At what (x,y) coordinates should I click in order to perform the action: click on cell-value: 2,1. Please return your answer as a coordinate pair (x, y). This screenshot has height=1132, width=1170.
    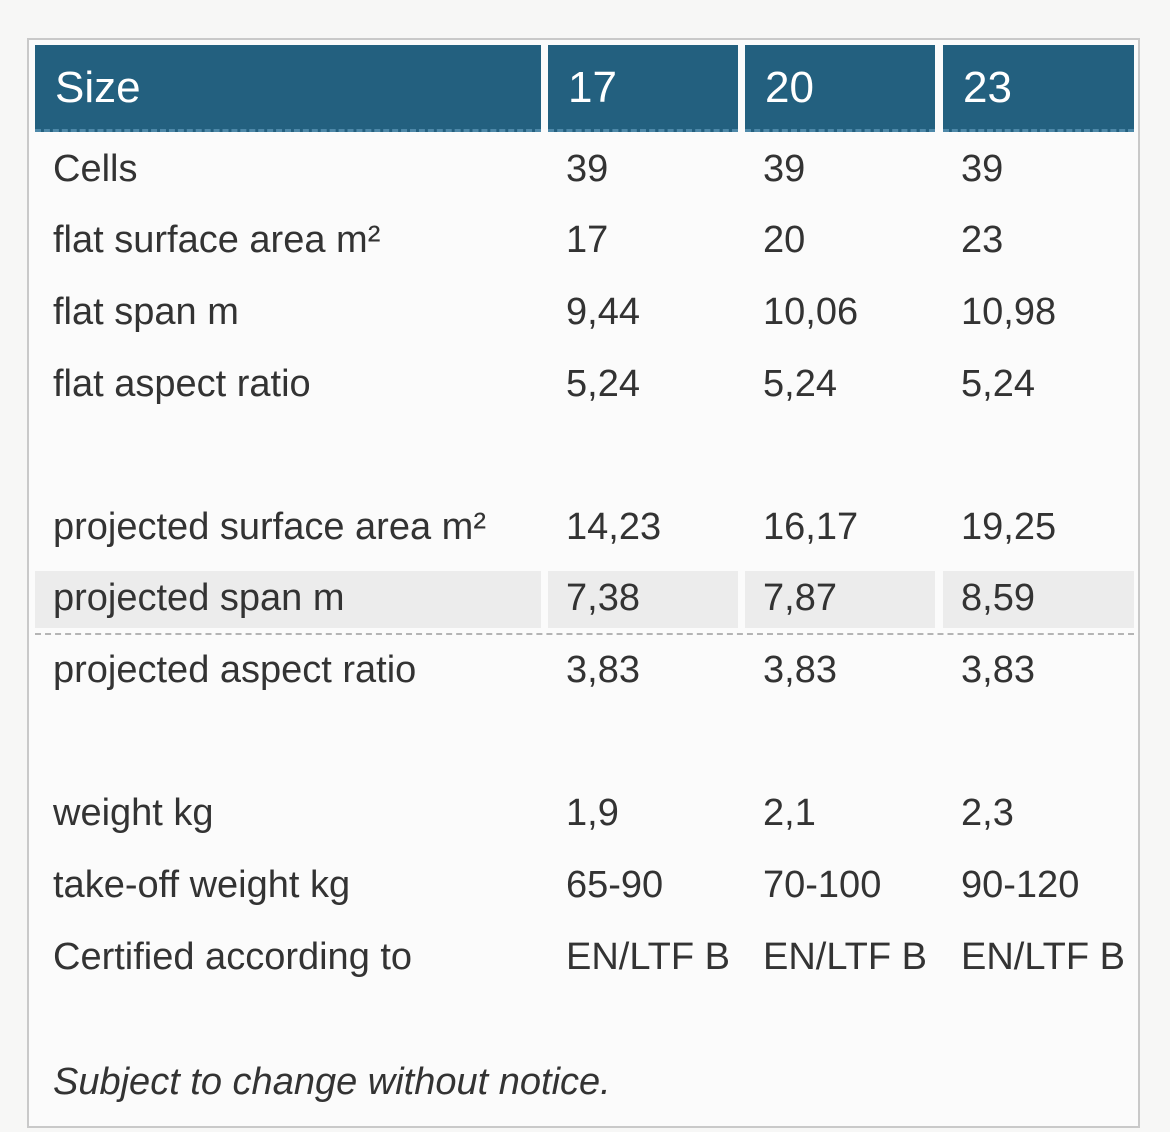
    Looking at the image, I should click on (789, 813).